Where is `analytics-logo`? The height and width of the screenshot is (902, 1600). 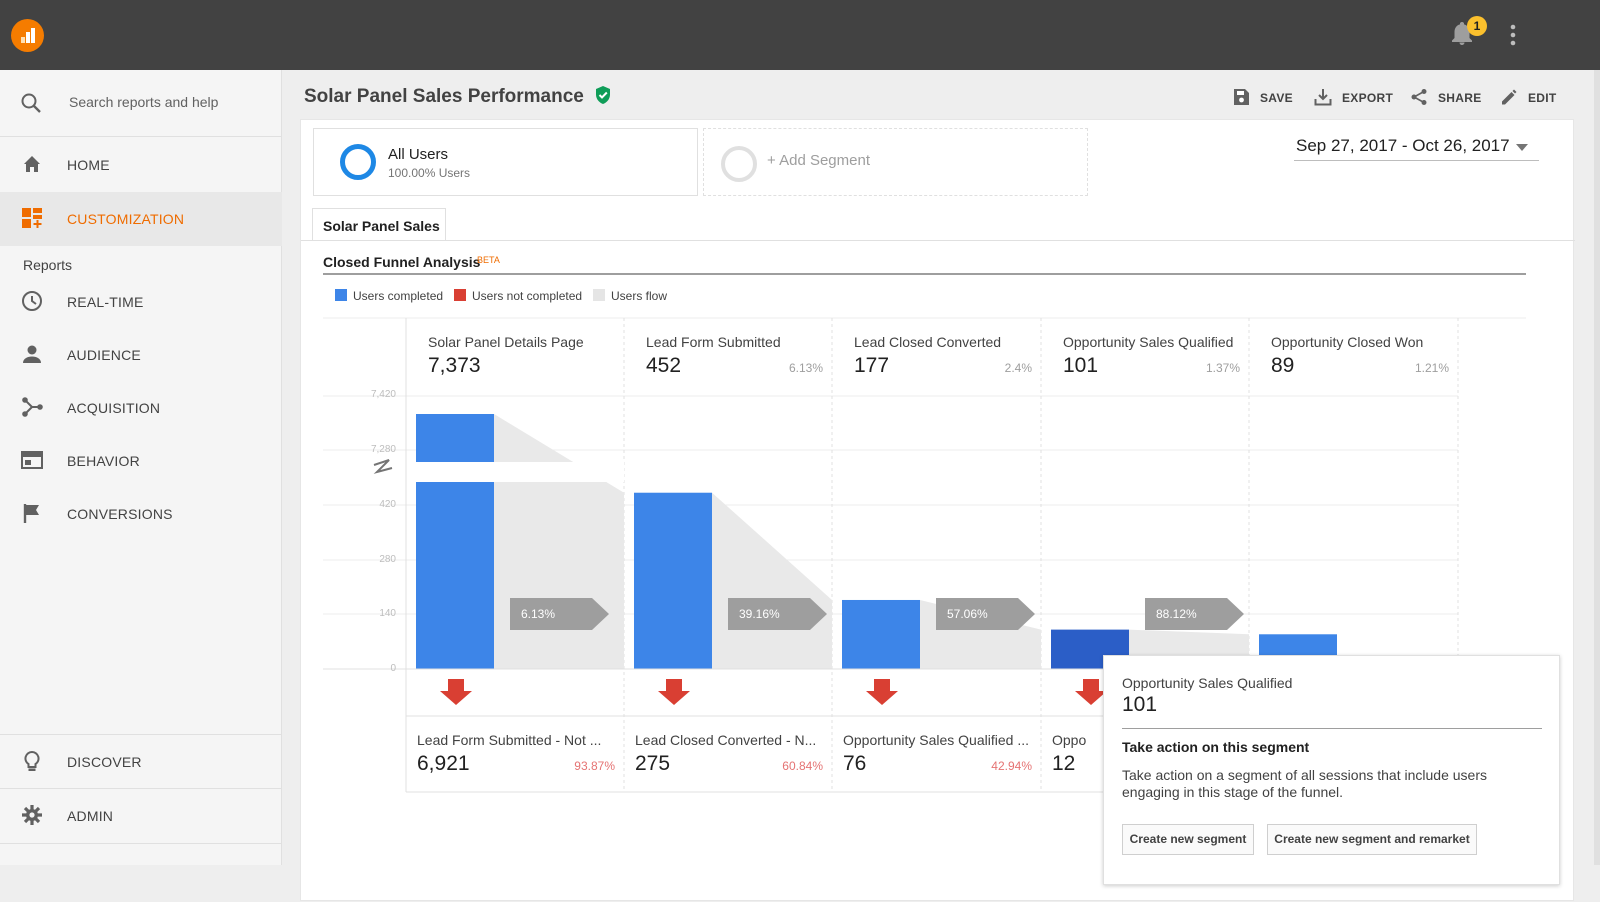
analytics-logo is located at coordinates (27, 35).